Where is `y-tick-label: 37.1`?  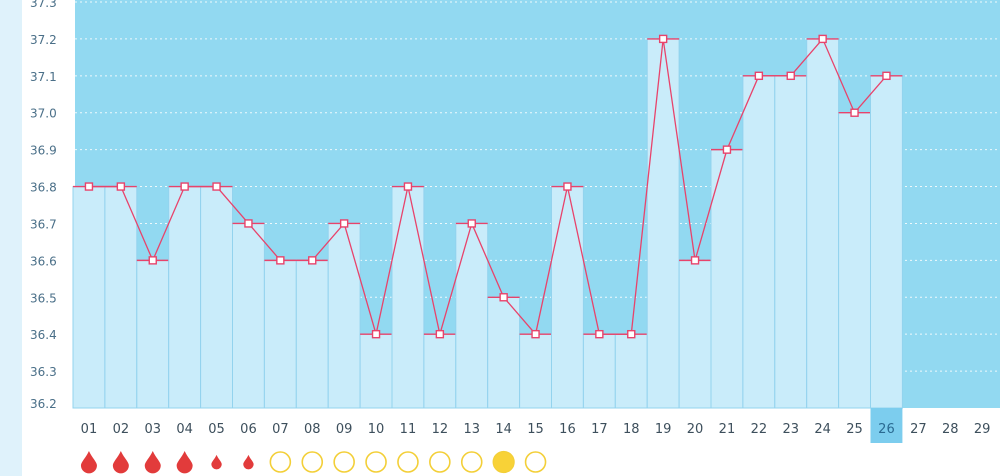
y-tick-label: 37.1 is located at coordinates (43, 77).